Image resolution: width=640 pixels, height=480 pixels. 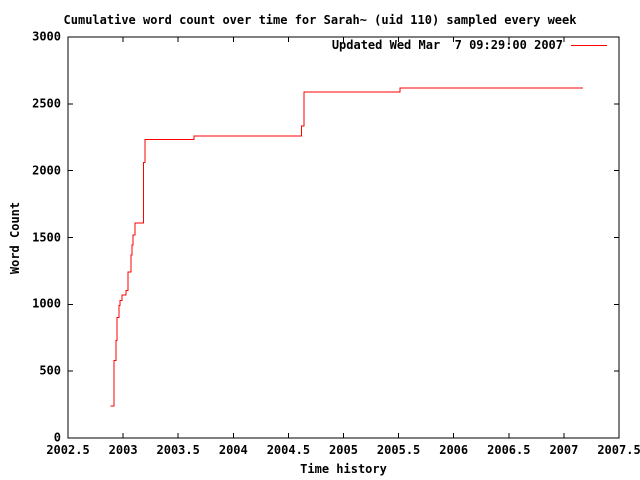 I want to click on legend: Updated Wed Mar 7 09:29:00 2007, so click(x=469, y=45).